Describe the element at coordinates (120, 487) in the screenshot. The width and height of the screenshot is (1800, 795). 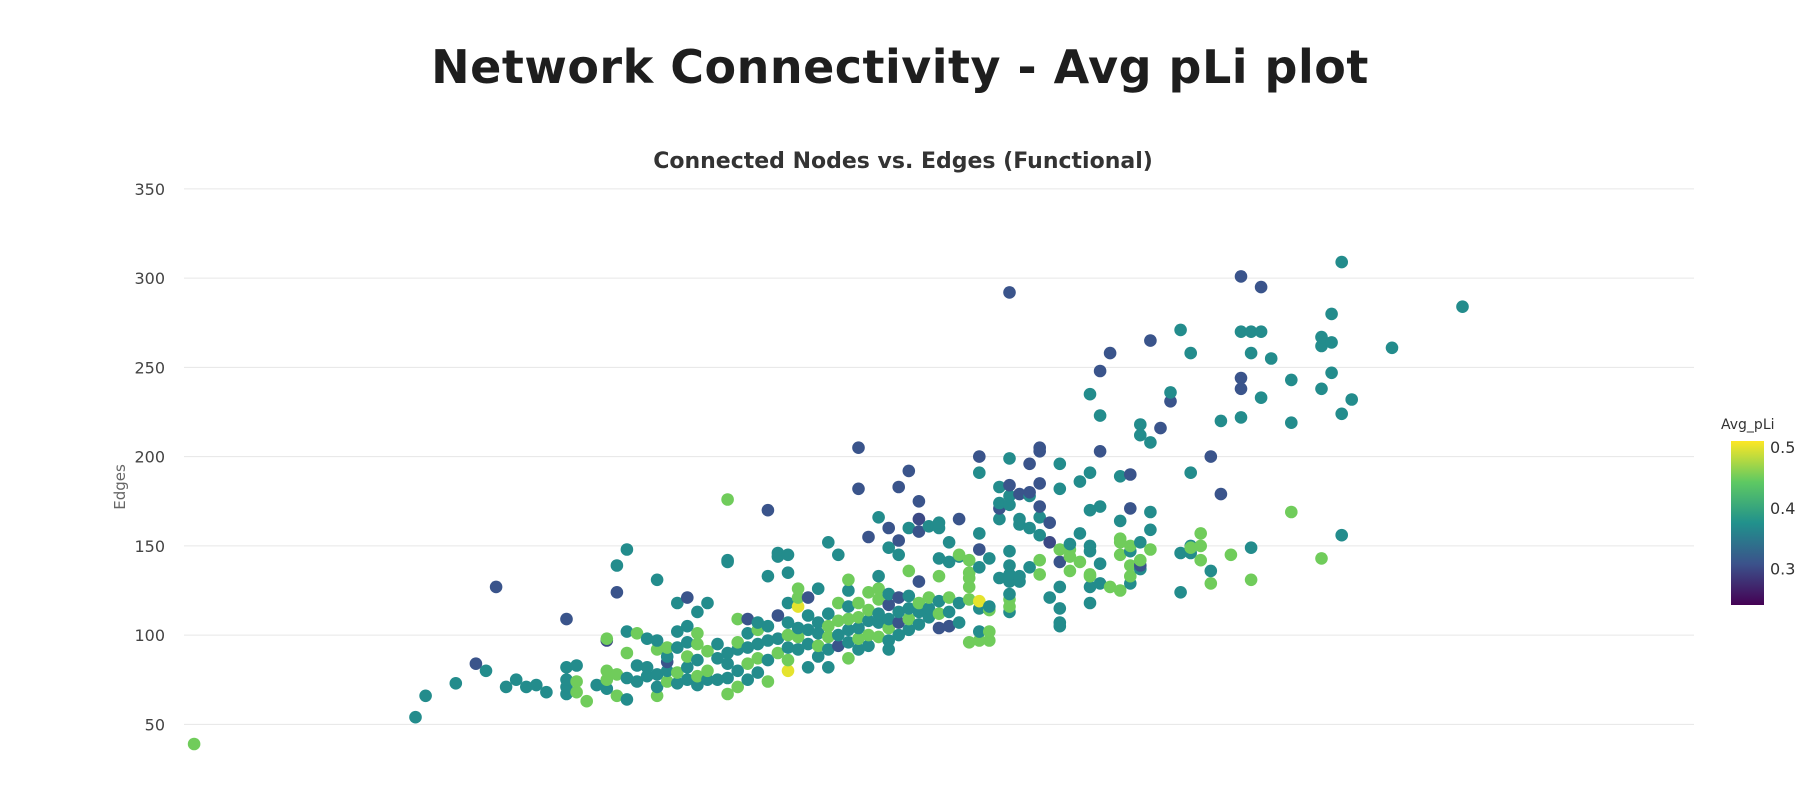
I see `y-axis-title: Edges` at that location.